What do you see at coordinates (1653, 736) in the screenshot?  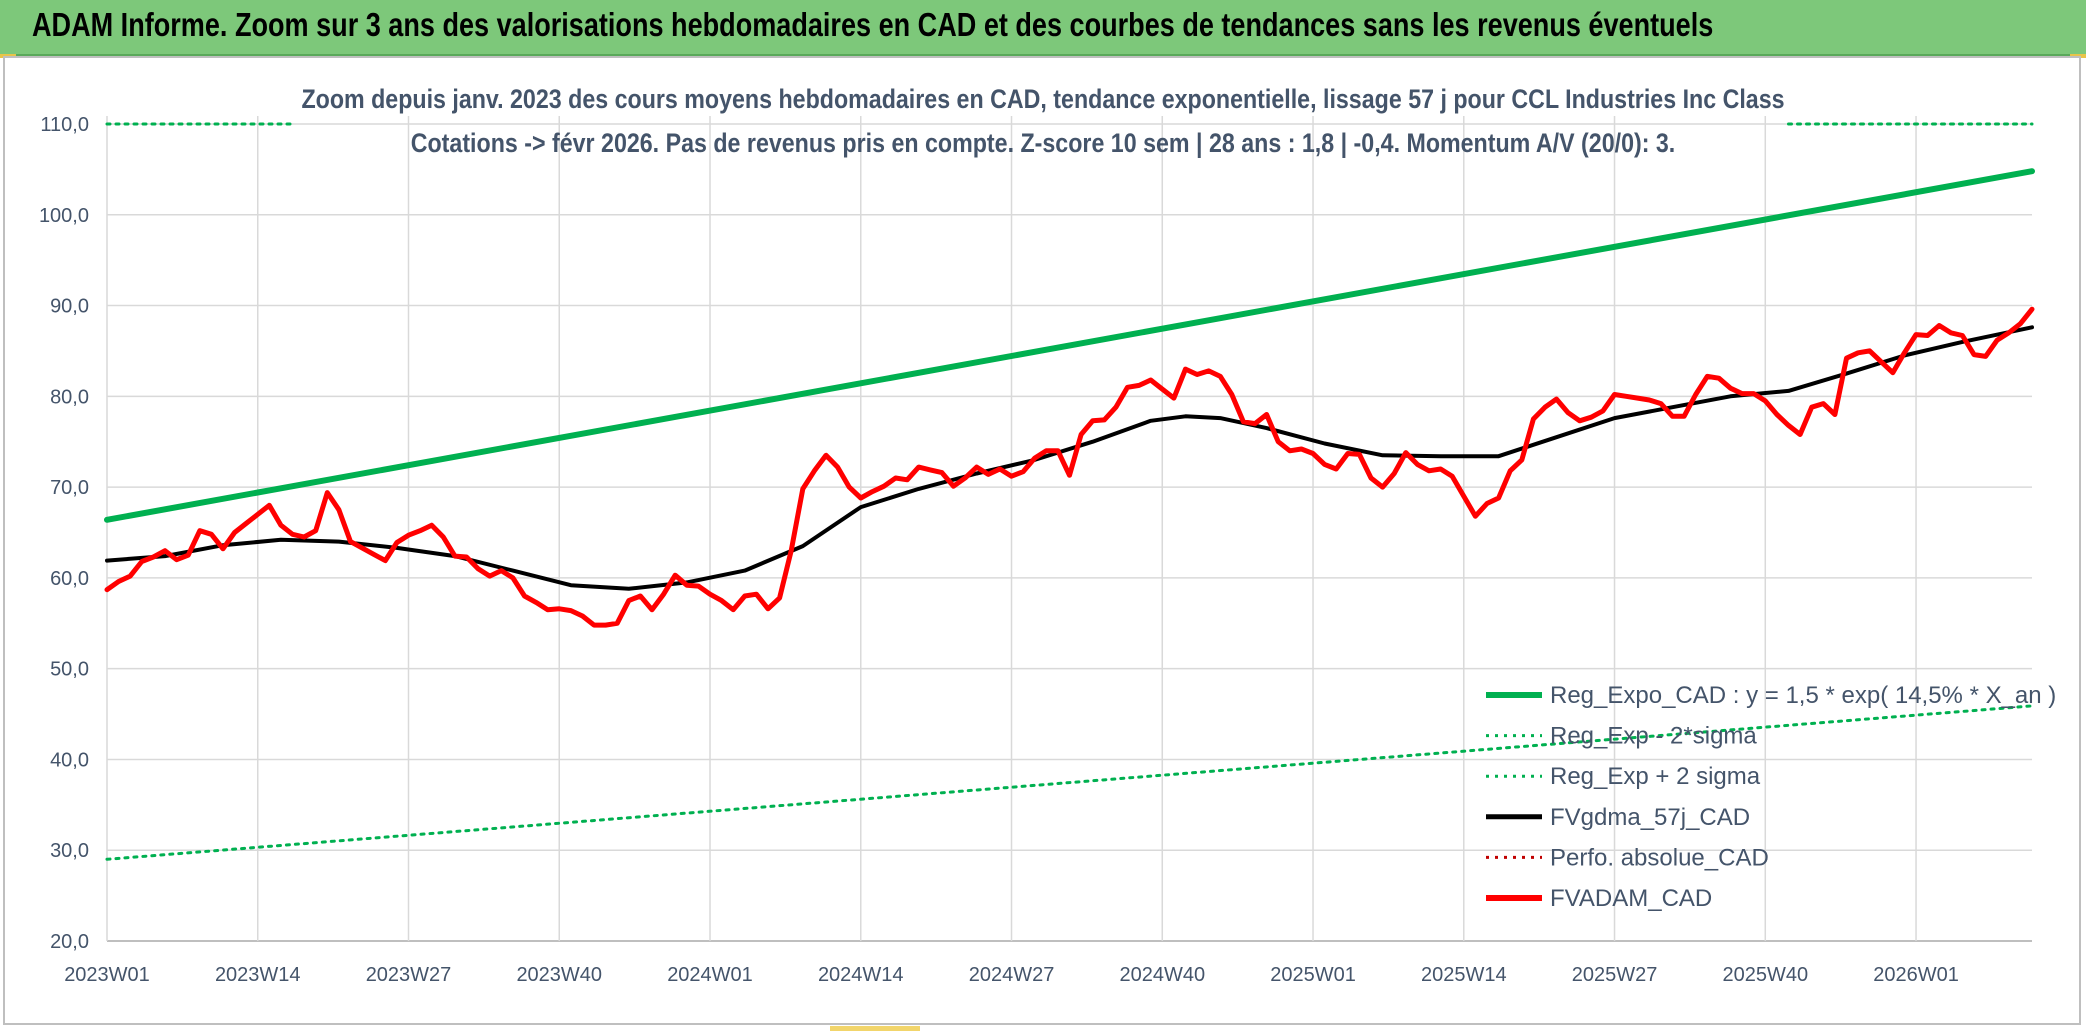 I see `legend-label: Reg_Exp - 2*sigma` at bounding box center [1653, 736].